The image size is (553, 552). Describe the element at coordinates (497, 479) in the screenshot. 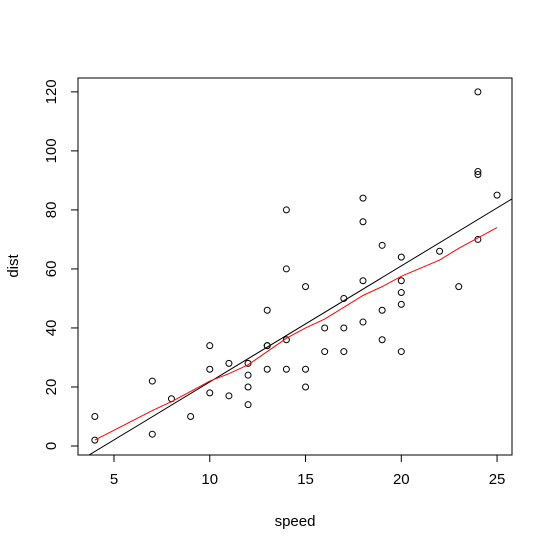

I see `x-tick-label: 25` at that location.